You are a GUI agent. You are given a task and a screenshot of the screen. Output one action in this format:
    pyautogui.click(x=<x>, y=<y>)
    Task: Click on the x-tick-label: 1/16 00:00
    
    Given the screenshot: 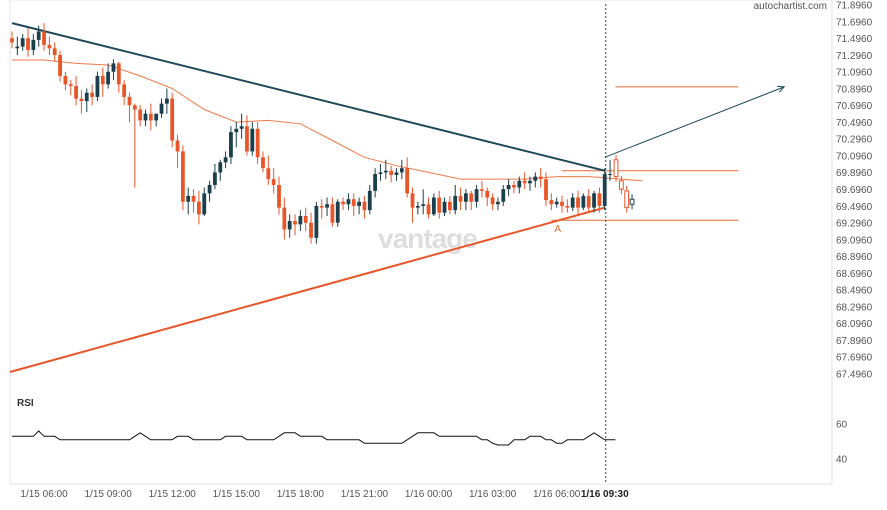 What is the action you would take?
    pyautogui.click(x=429, y=494)
    